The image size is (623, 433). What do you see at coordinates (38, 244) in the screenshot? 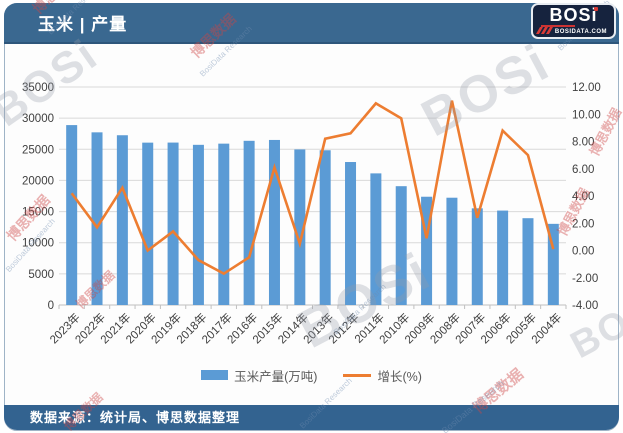
I see `y-axis-left-label: 10000` at bounding box center [38, 244].